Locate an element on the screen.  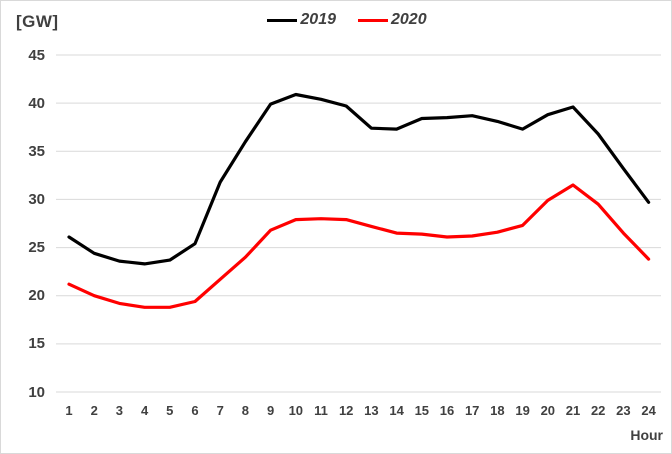
x-tick-label-9: 9 is located at coordinates (270, 410).